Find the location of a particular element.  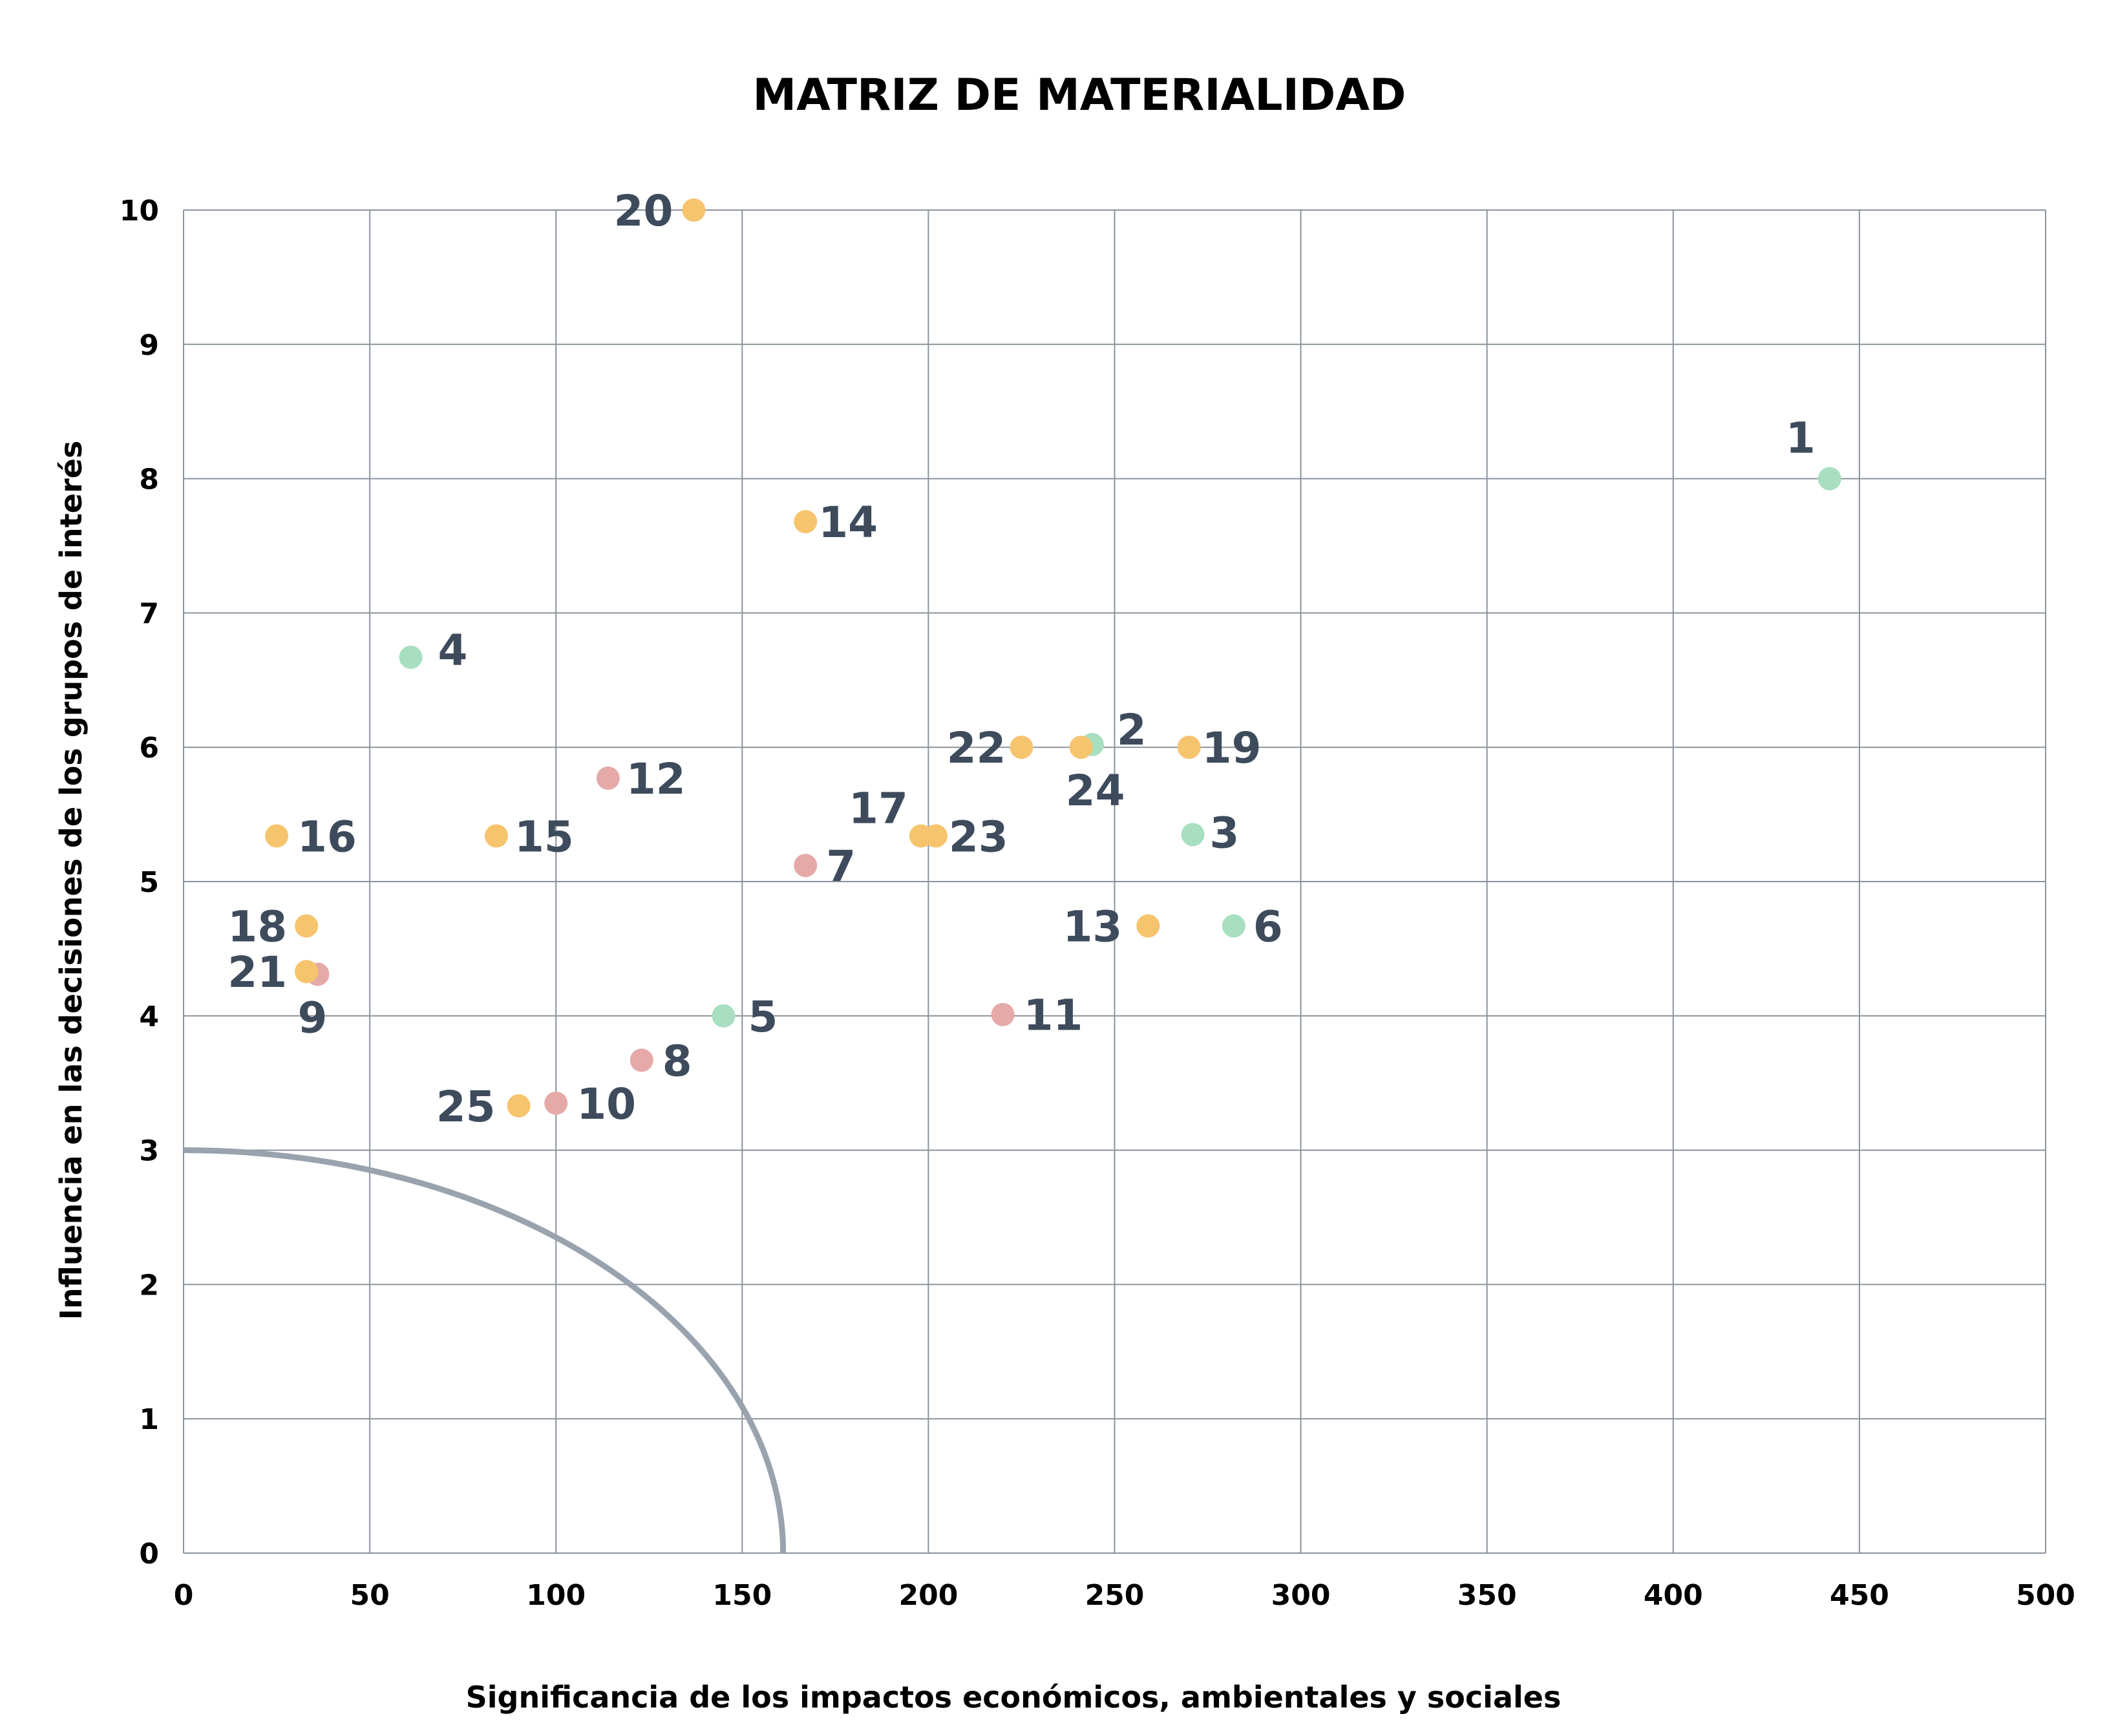

point-label-8: 8 is located at coordinates (677, 1061).